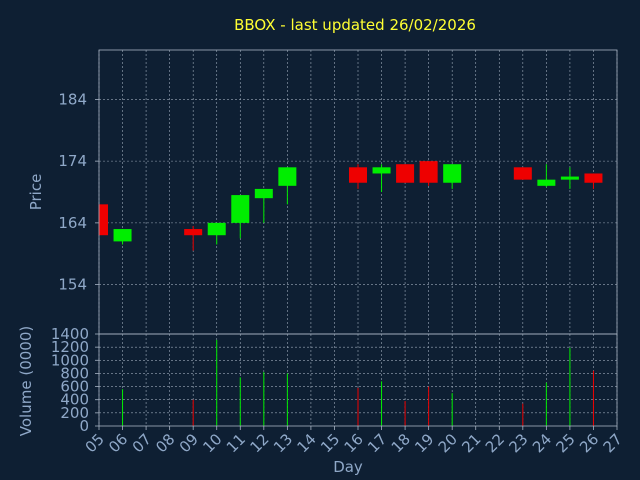 The width and height of the screenshot is (640, 480). What do you see at coordinates (377, 443) in the screenshot?
I see `day-tick-label: 17` at bounding box center [377, 443].